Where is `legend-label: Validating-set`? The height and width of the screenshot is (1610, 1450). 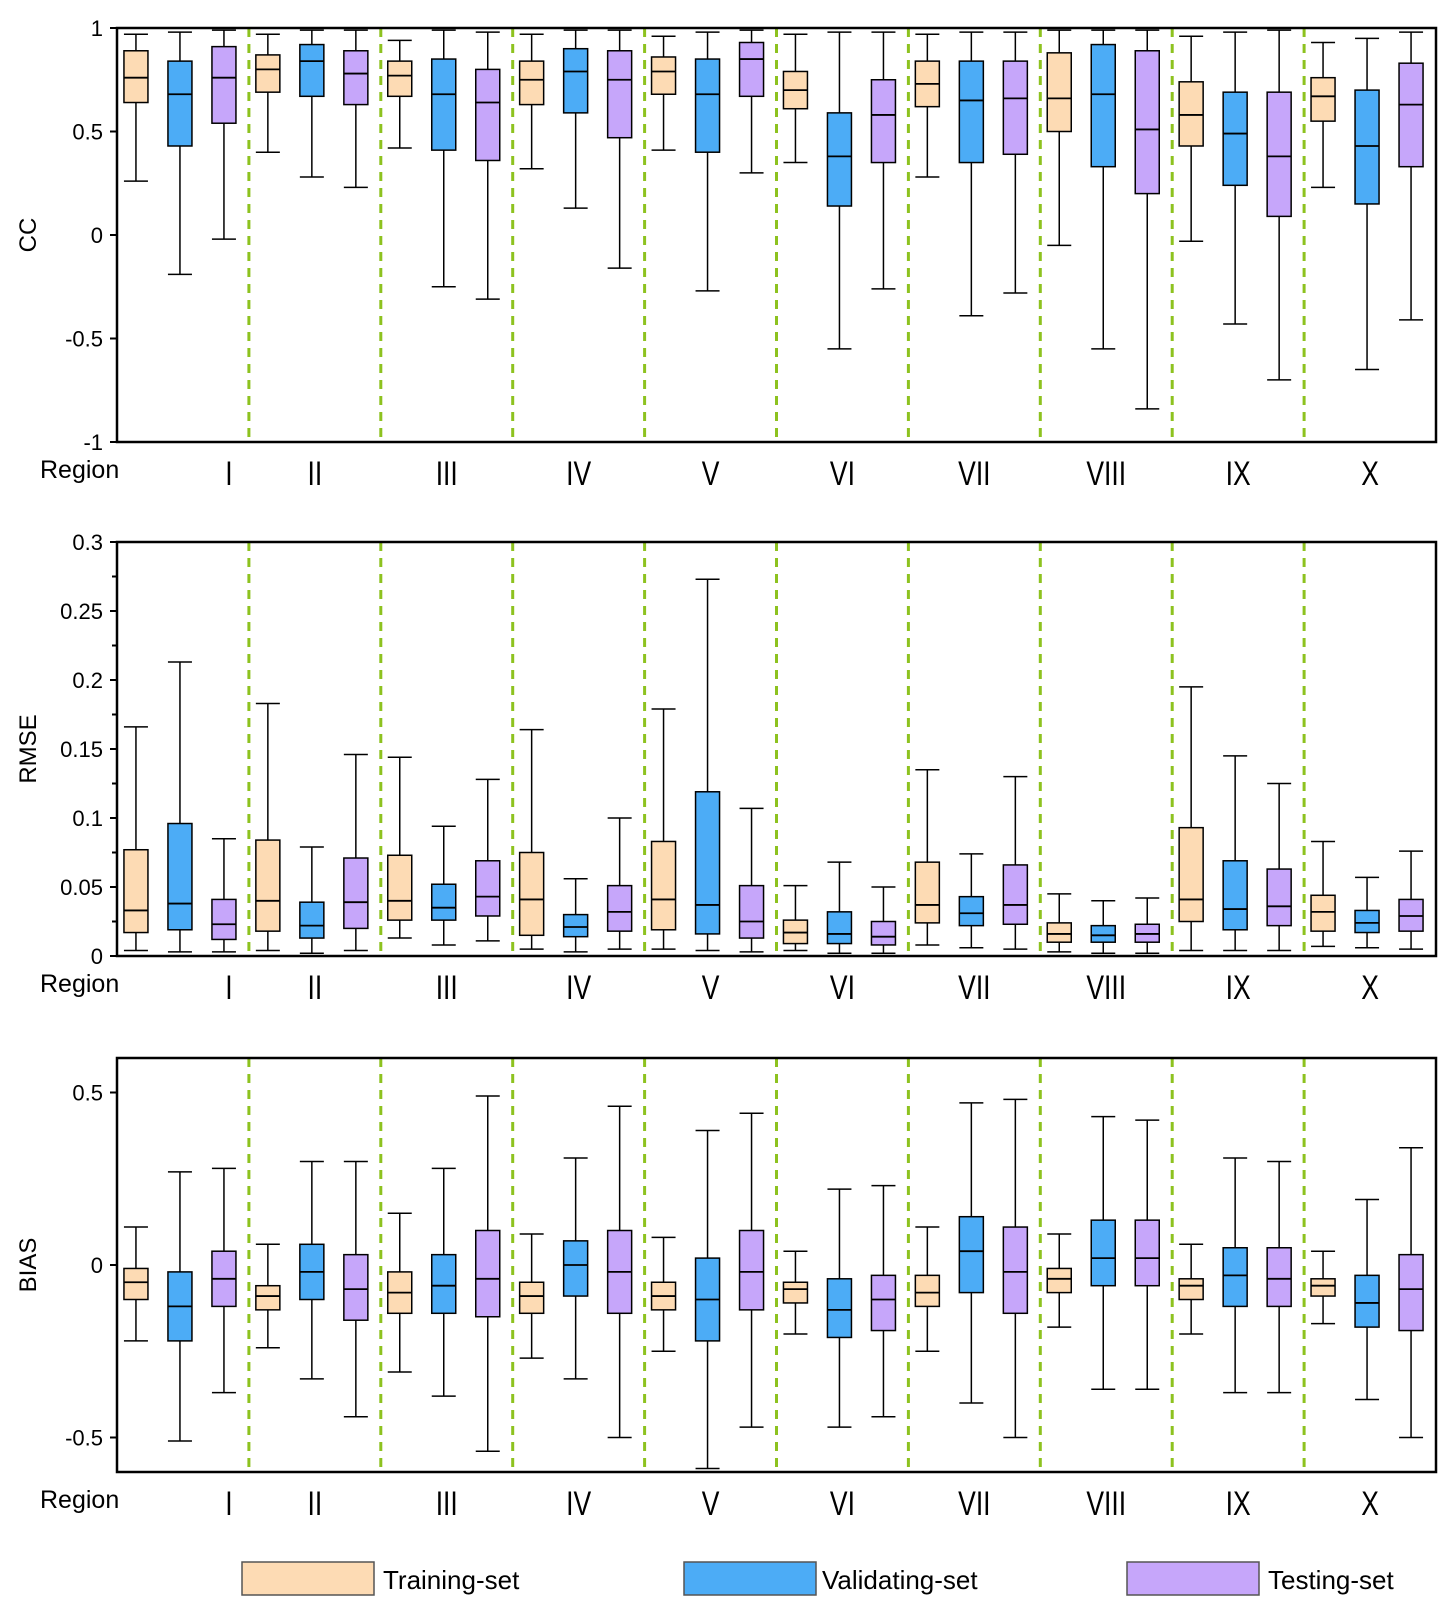
legend-label: Validating-set is located at coordinates (900, 1580).